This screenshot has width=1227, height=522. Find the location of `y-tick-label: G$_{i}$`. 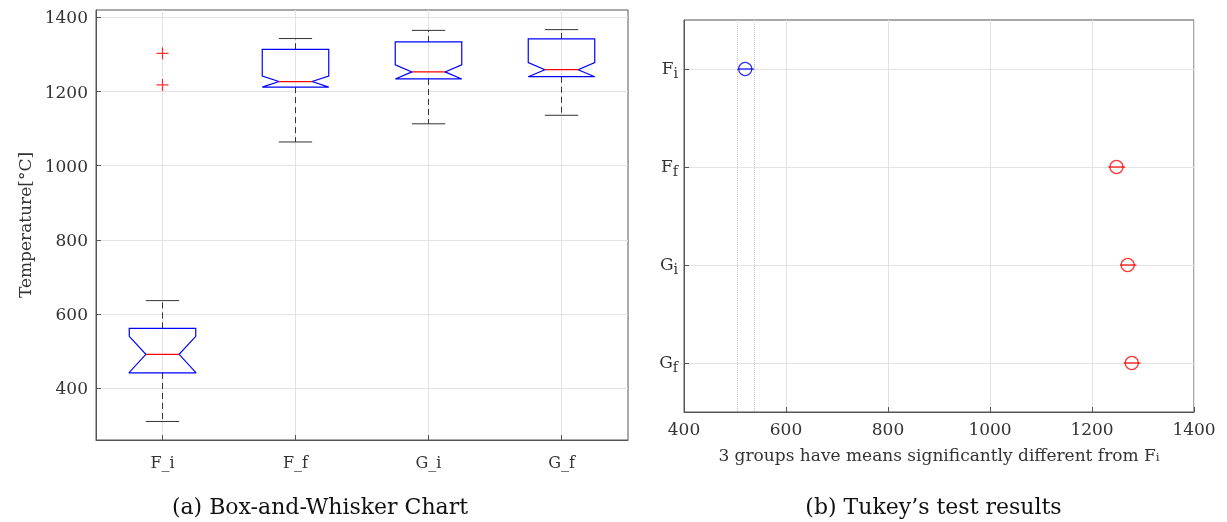

y-tick-label: G$_{i}$ is located at coordinates (668, 266).